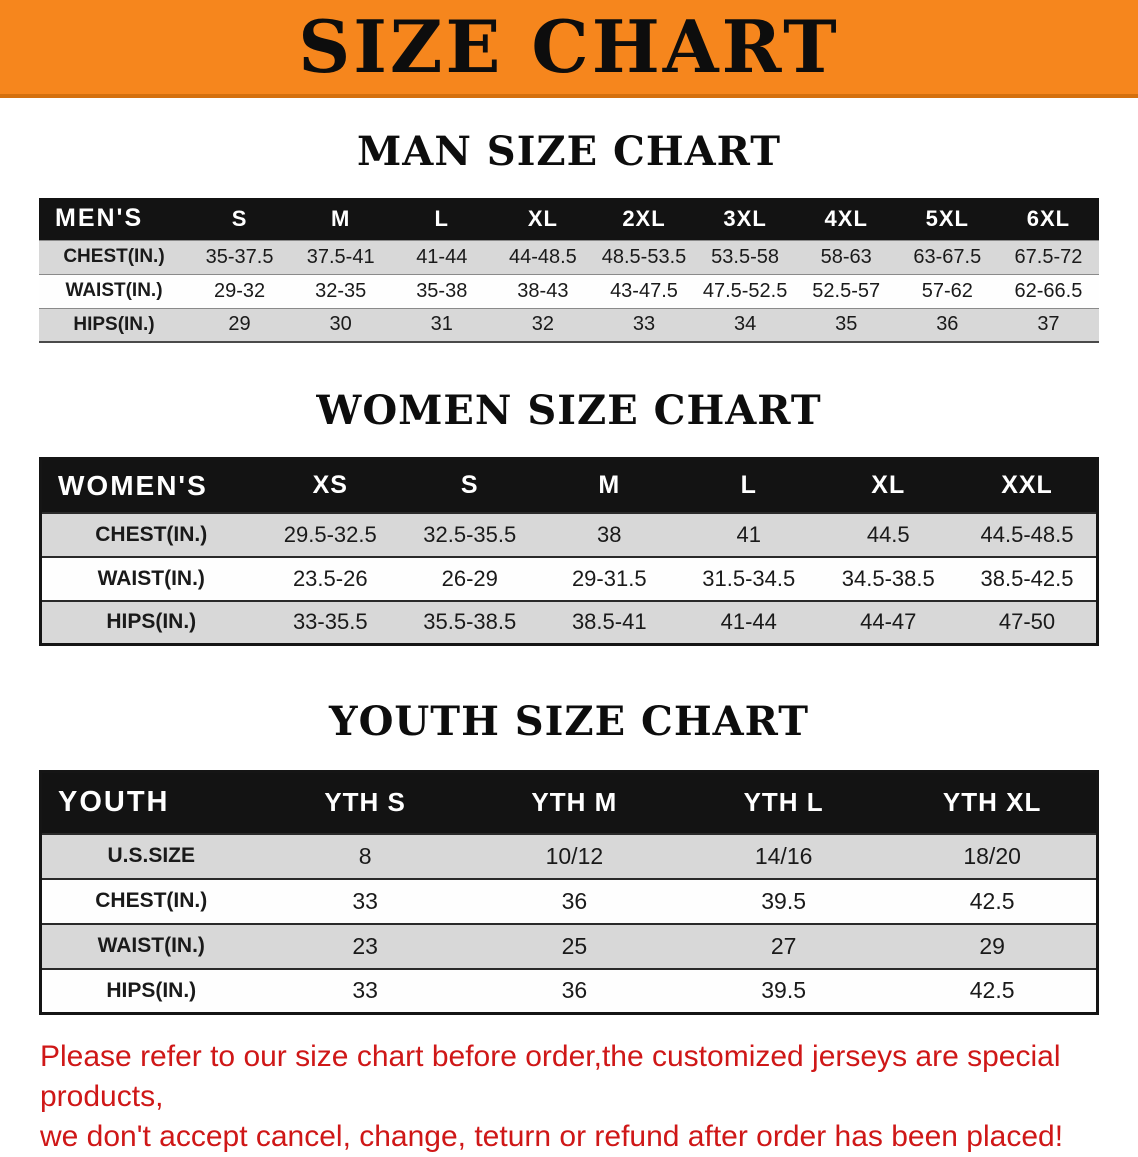 This screenshot has height=1157, width=1138. Describe the element at coordinates (330, 578) in the screenshot. I see `table-cell: 23.5-26` at that location.